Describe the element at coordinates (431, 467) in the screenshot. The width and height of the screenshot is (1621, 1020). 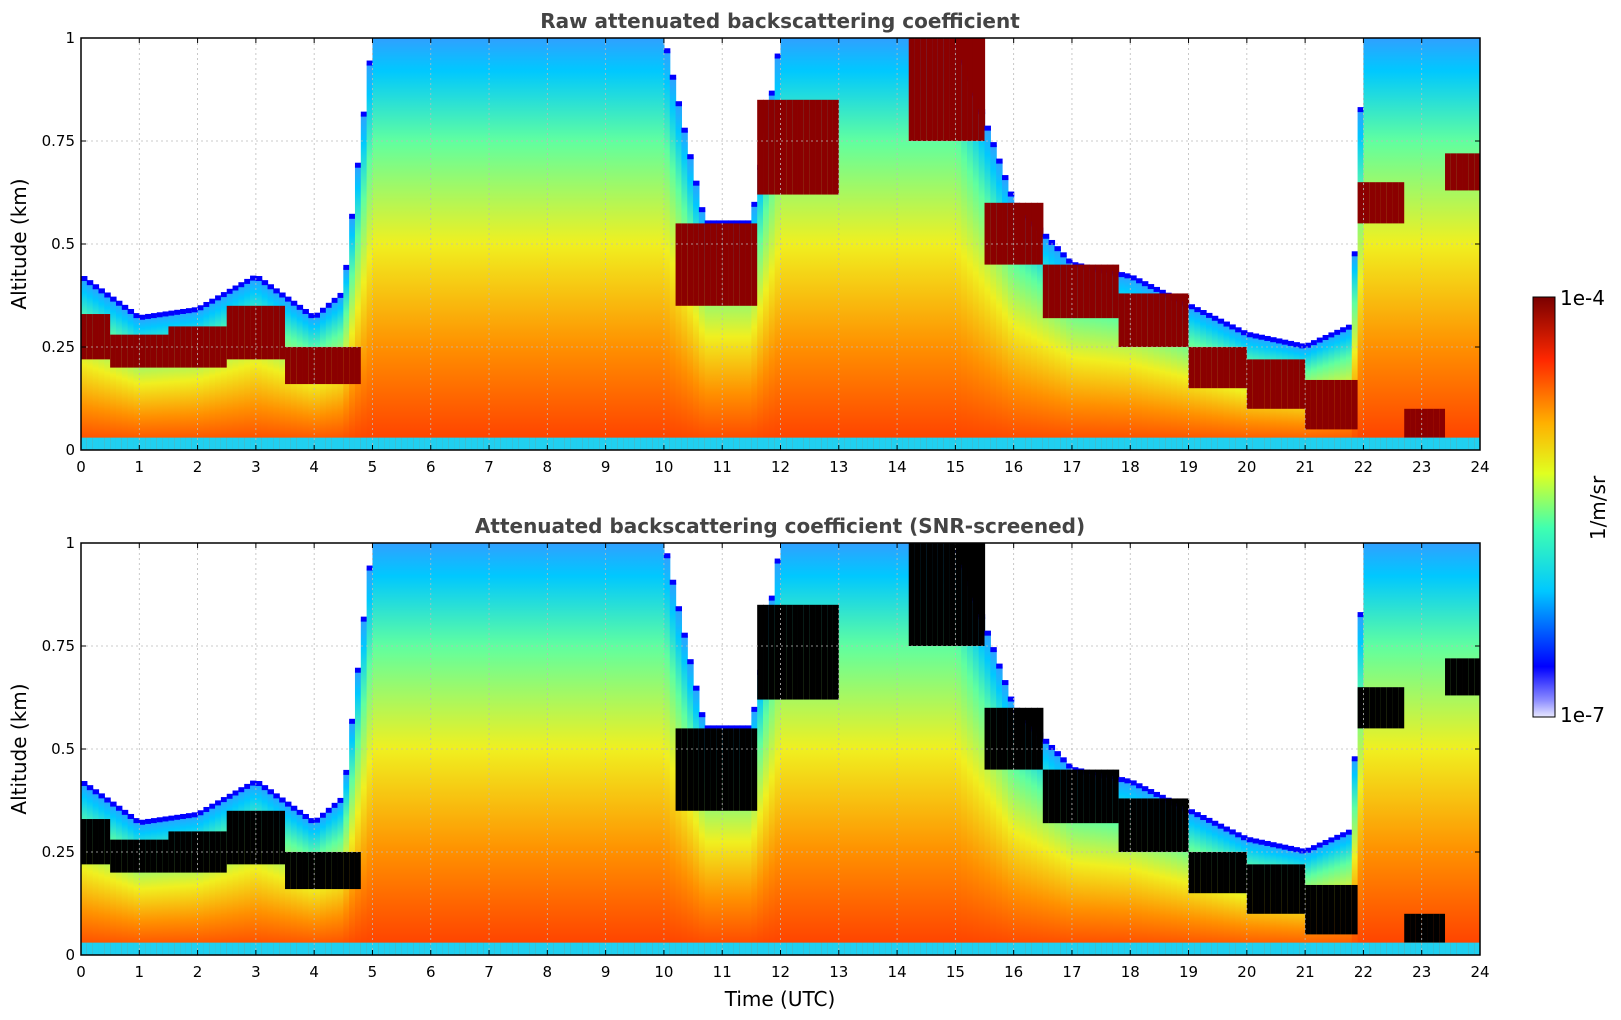
I see `x-tick-label: 6` at that location.